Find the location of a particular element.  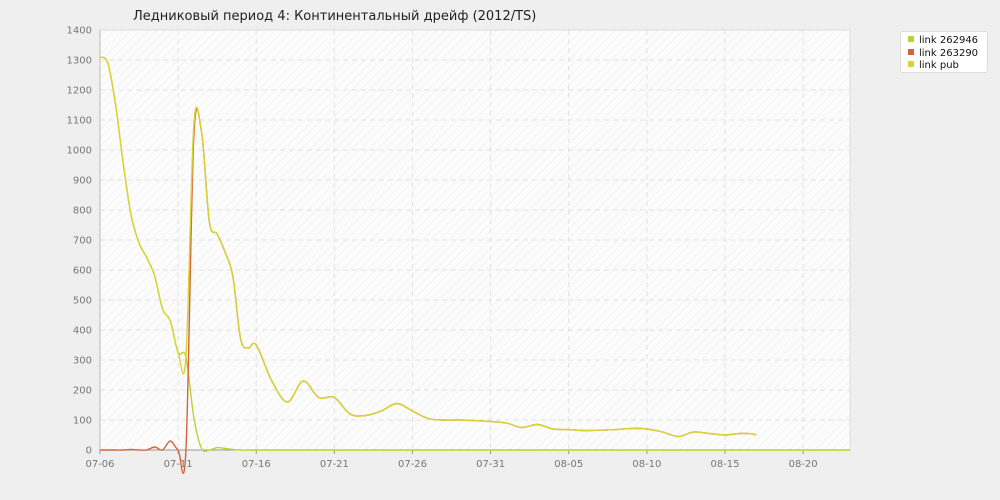

y-tick-label: 300 is located at coordinates (82, 361).